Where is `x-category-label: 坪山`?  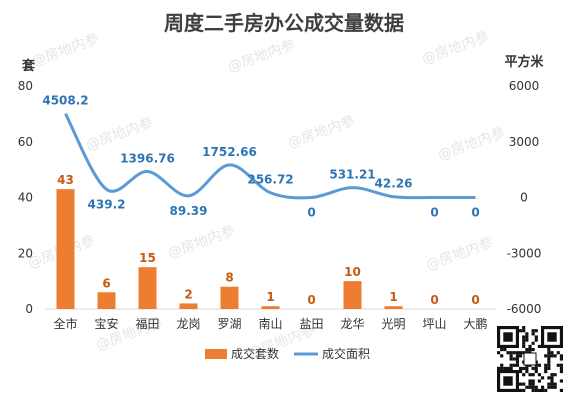 x-category-label: 坪山 is located at coordinates (434, 324).